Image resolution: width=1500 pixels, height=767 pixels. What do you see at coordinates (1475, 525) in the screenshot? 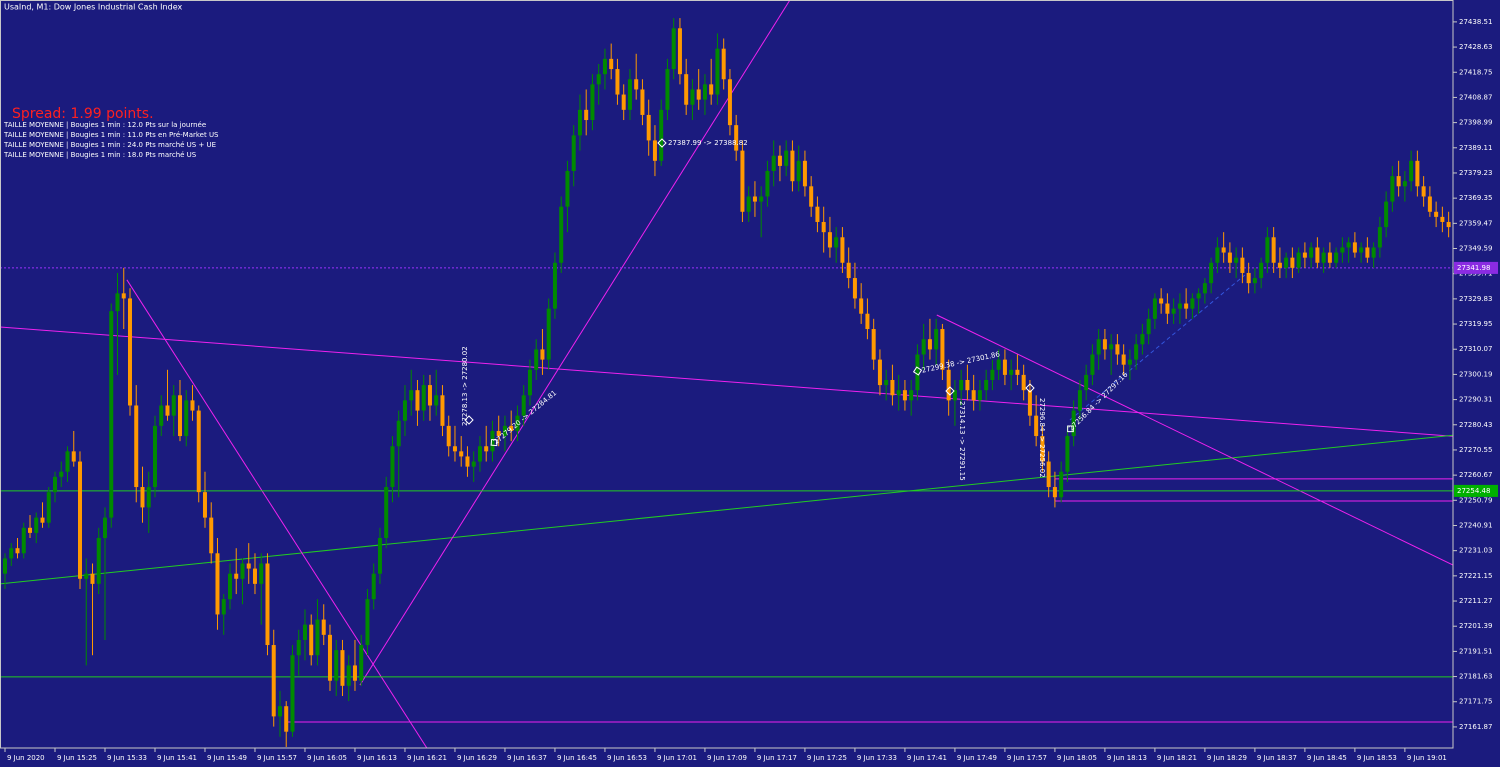
I see `y-tick-label: 27240.91` at bounding box center [1475, 525].